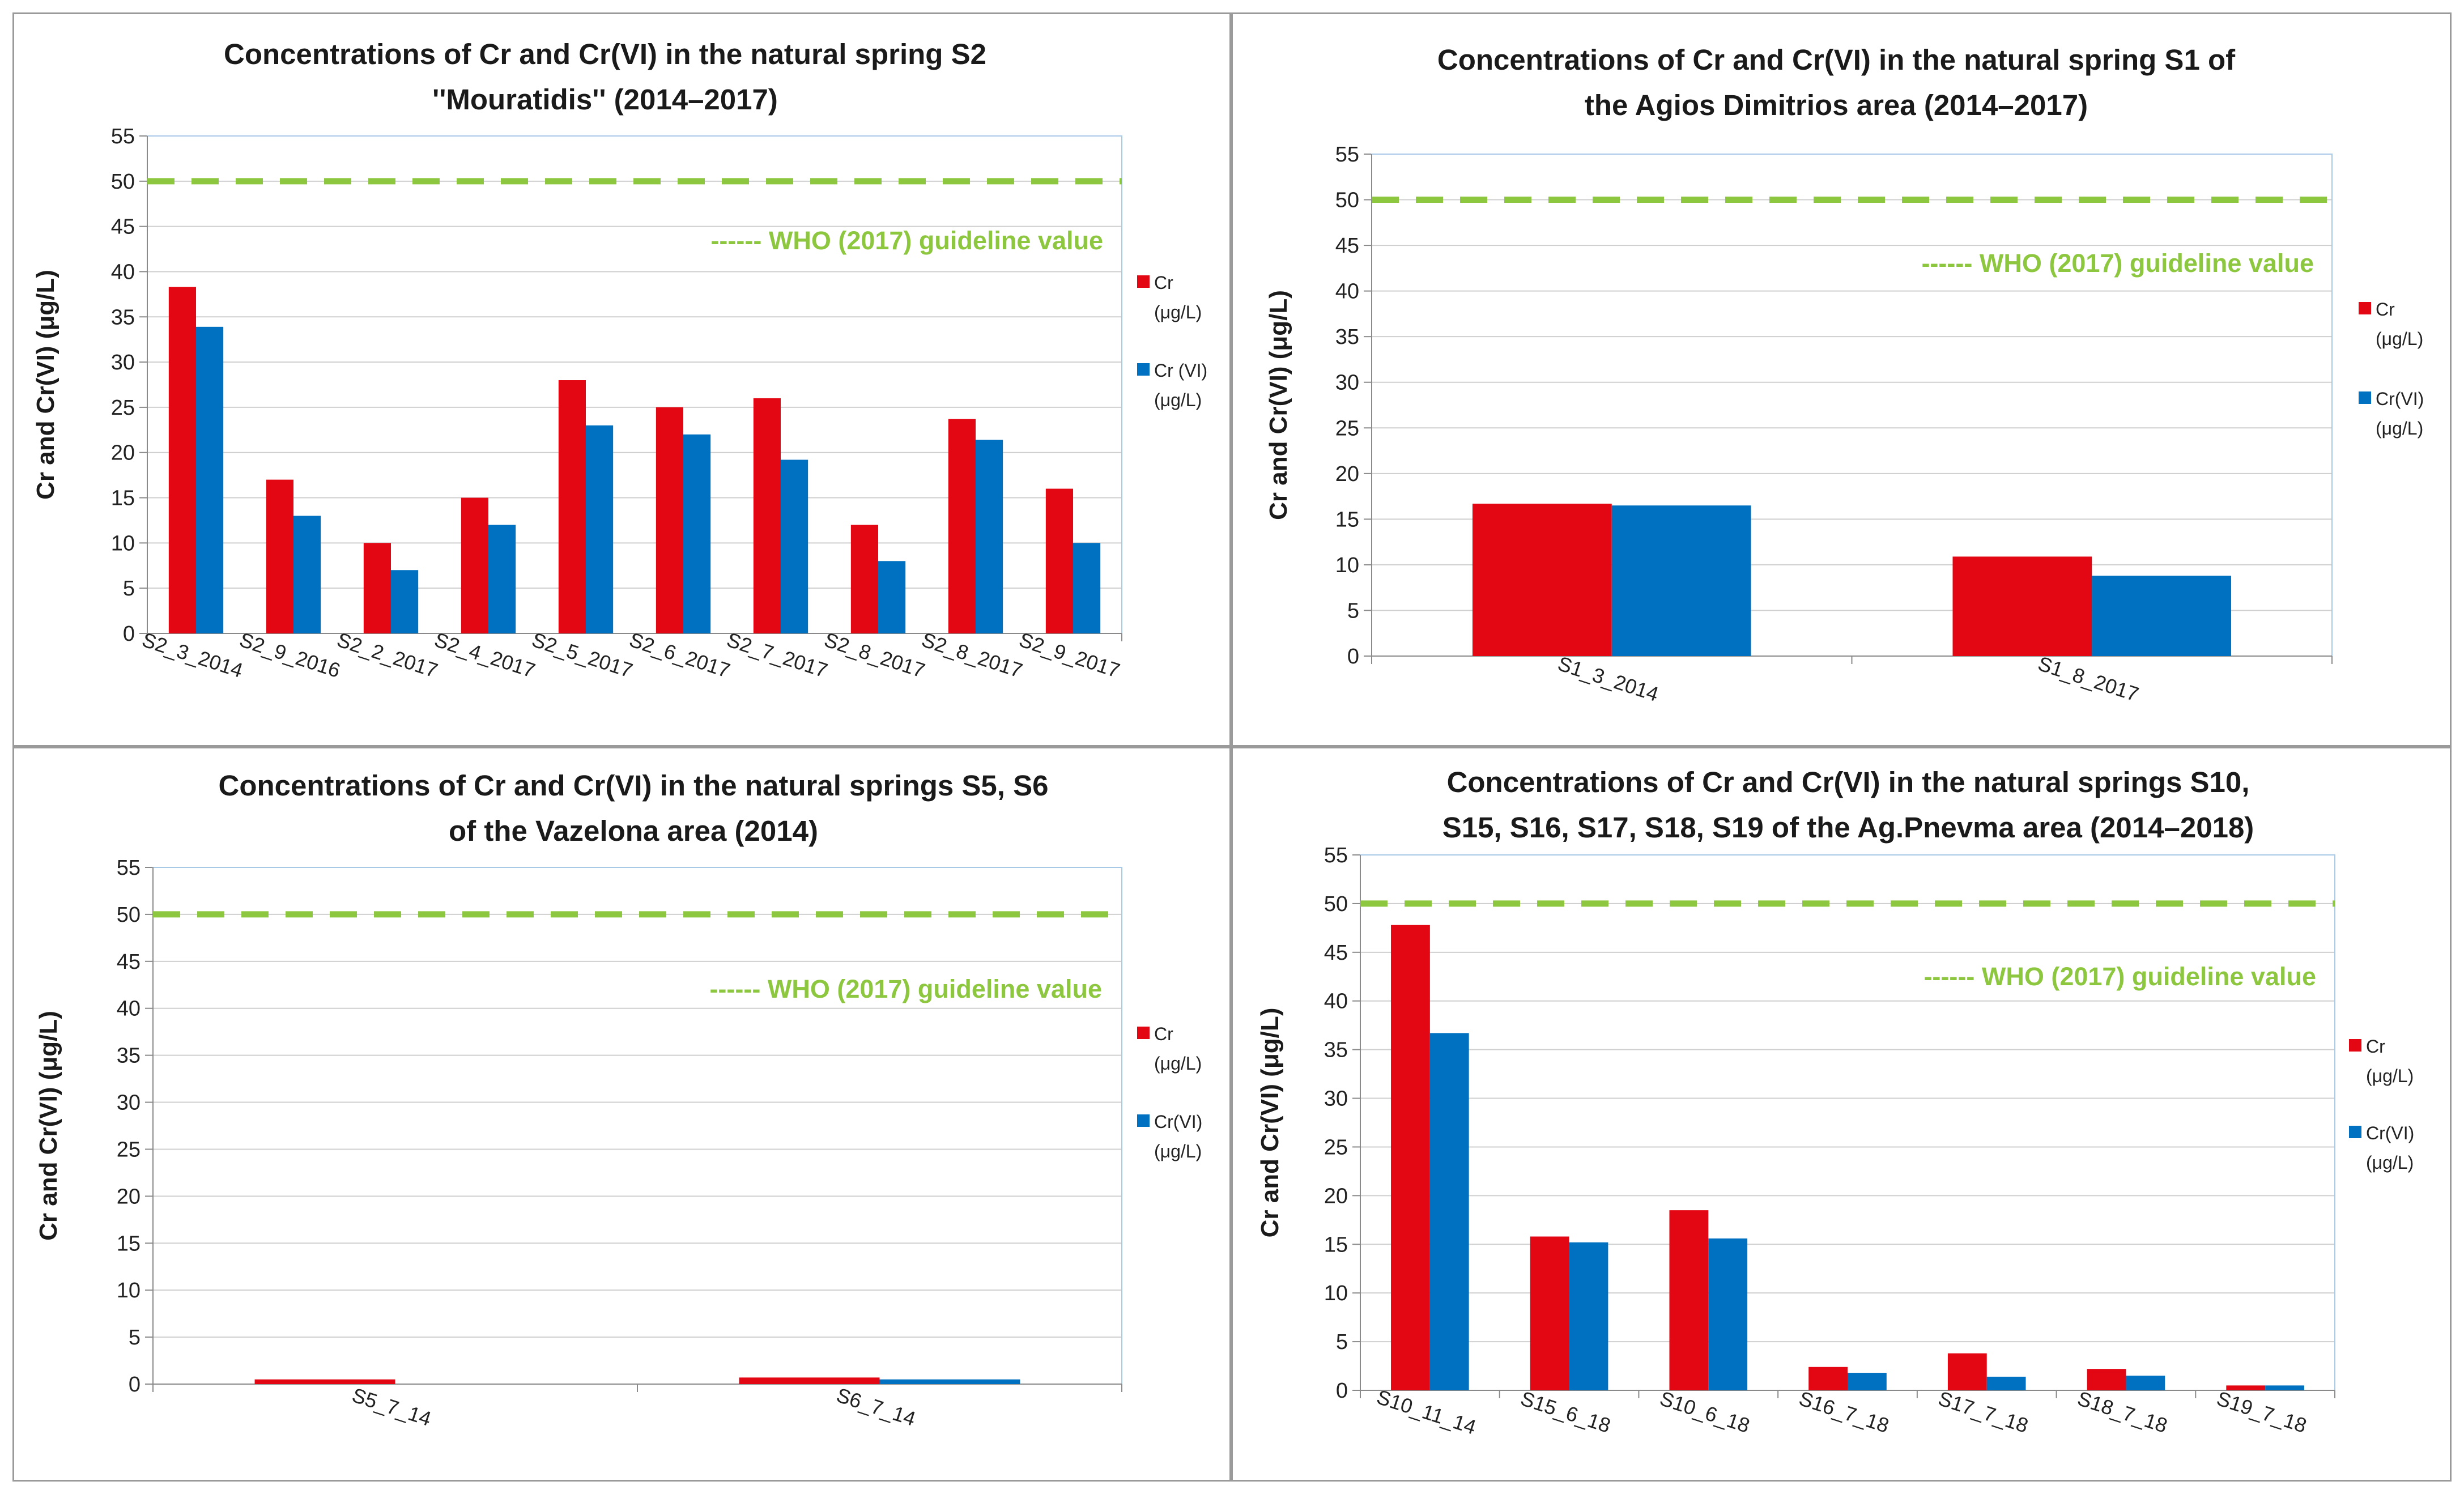  I want to click on x-category-label: S18_7_18, so click(2123, 1411).